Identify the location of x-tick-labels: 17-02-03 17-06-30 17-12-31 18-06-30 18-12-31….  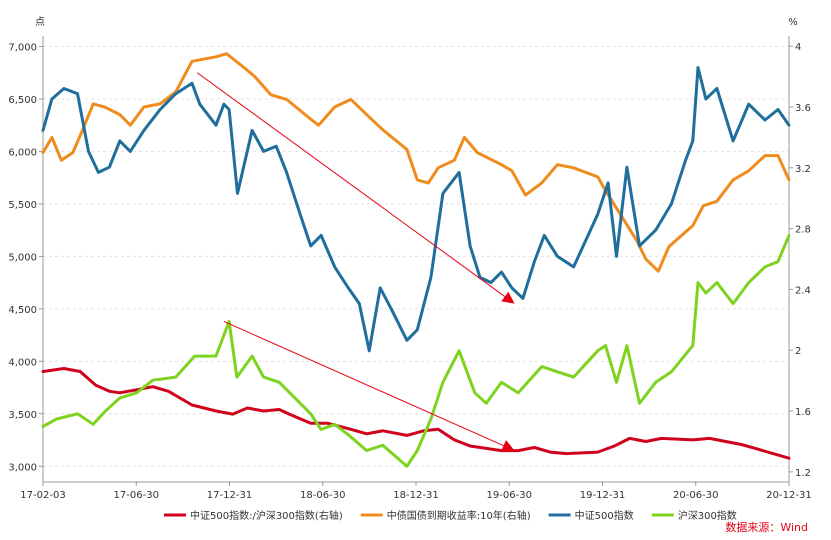
(415, 495).